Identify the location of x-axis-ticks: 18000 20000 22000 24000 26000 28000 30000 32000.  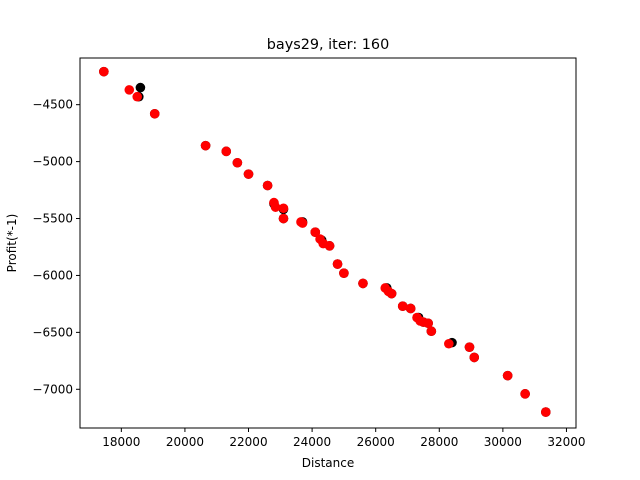
(344, 438).